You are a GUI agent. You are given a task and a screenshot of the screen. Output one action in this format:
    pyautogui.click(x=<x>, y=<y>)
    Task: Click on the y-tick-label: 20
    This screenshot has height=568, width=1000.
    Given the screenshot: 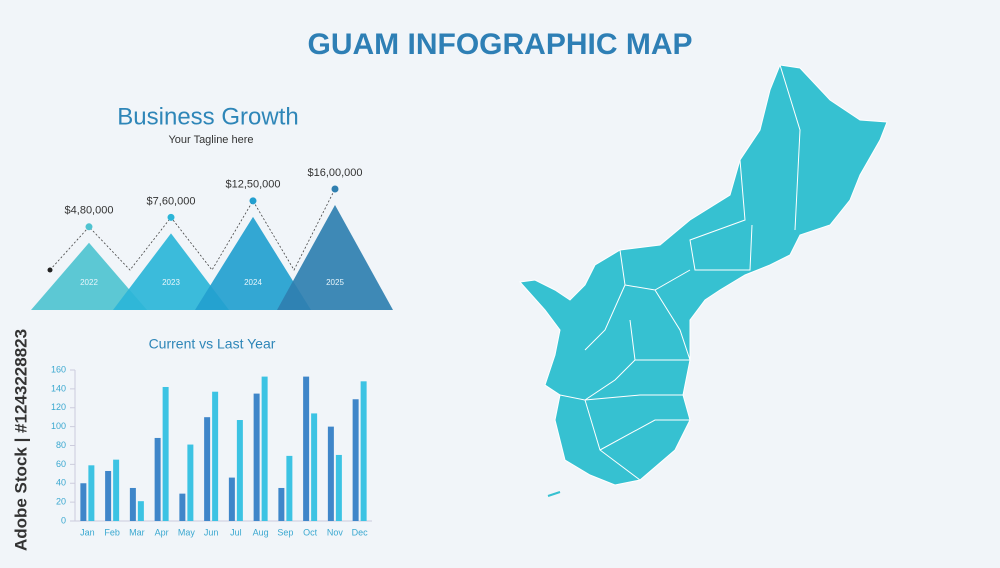 What is the action you would take?
    pyautogui.click(x=61, y=502)
    